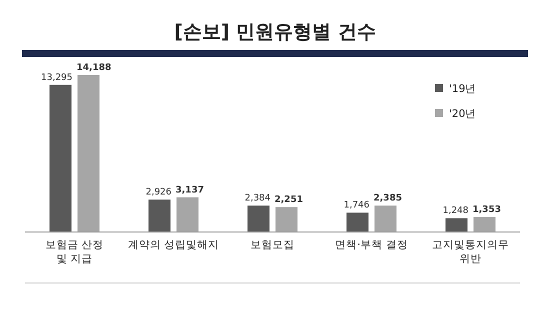 The width and height of the screenshot is (550, 323). I want to click on data-label: 2,385, so click(388, 199).